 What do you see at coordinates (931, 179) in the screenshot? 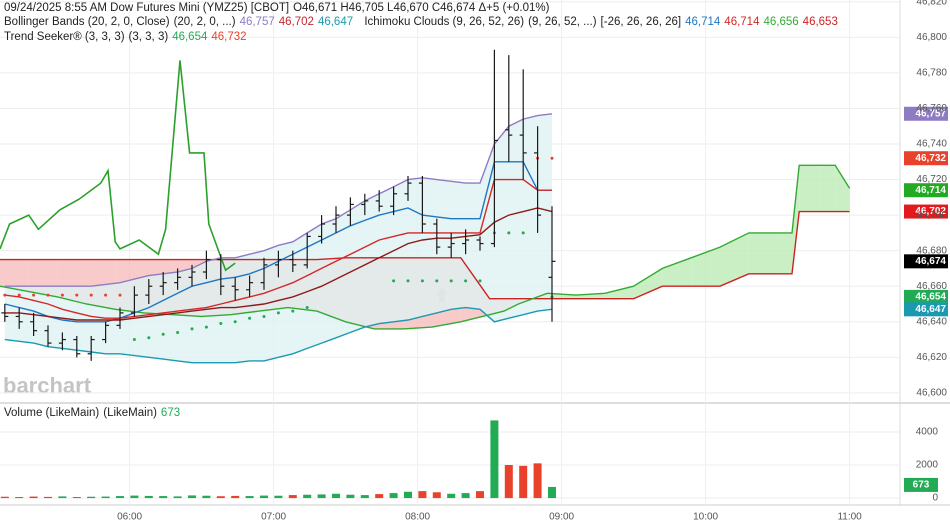
I see `y-tick-label: 46,720` at bounding box center [931, 179].